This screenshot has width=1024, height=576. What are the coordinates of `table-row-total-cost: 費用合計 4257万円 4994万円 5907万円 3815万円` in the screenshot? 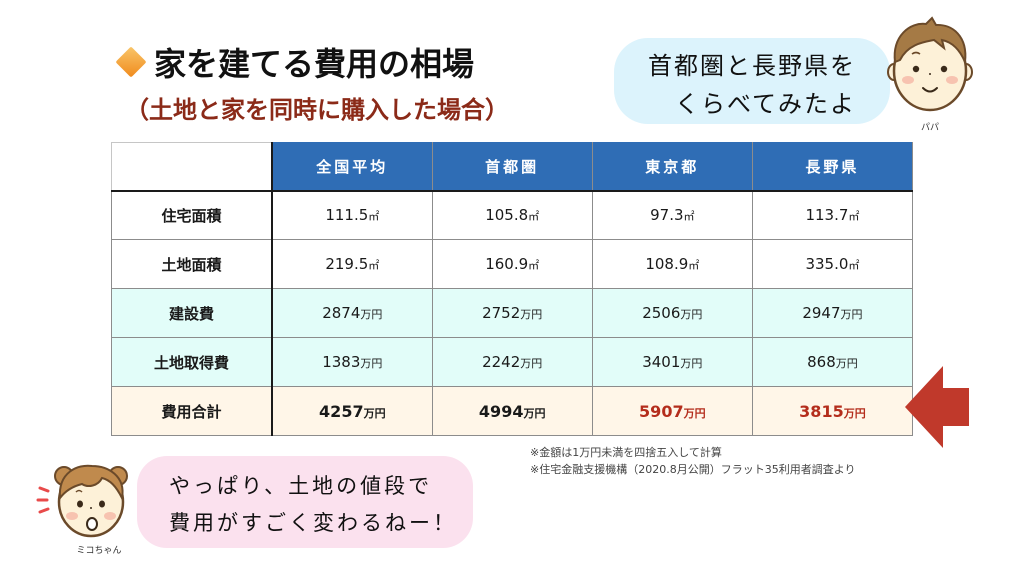 It's located at (512, 411).